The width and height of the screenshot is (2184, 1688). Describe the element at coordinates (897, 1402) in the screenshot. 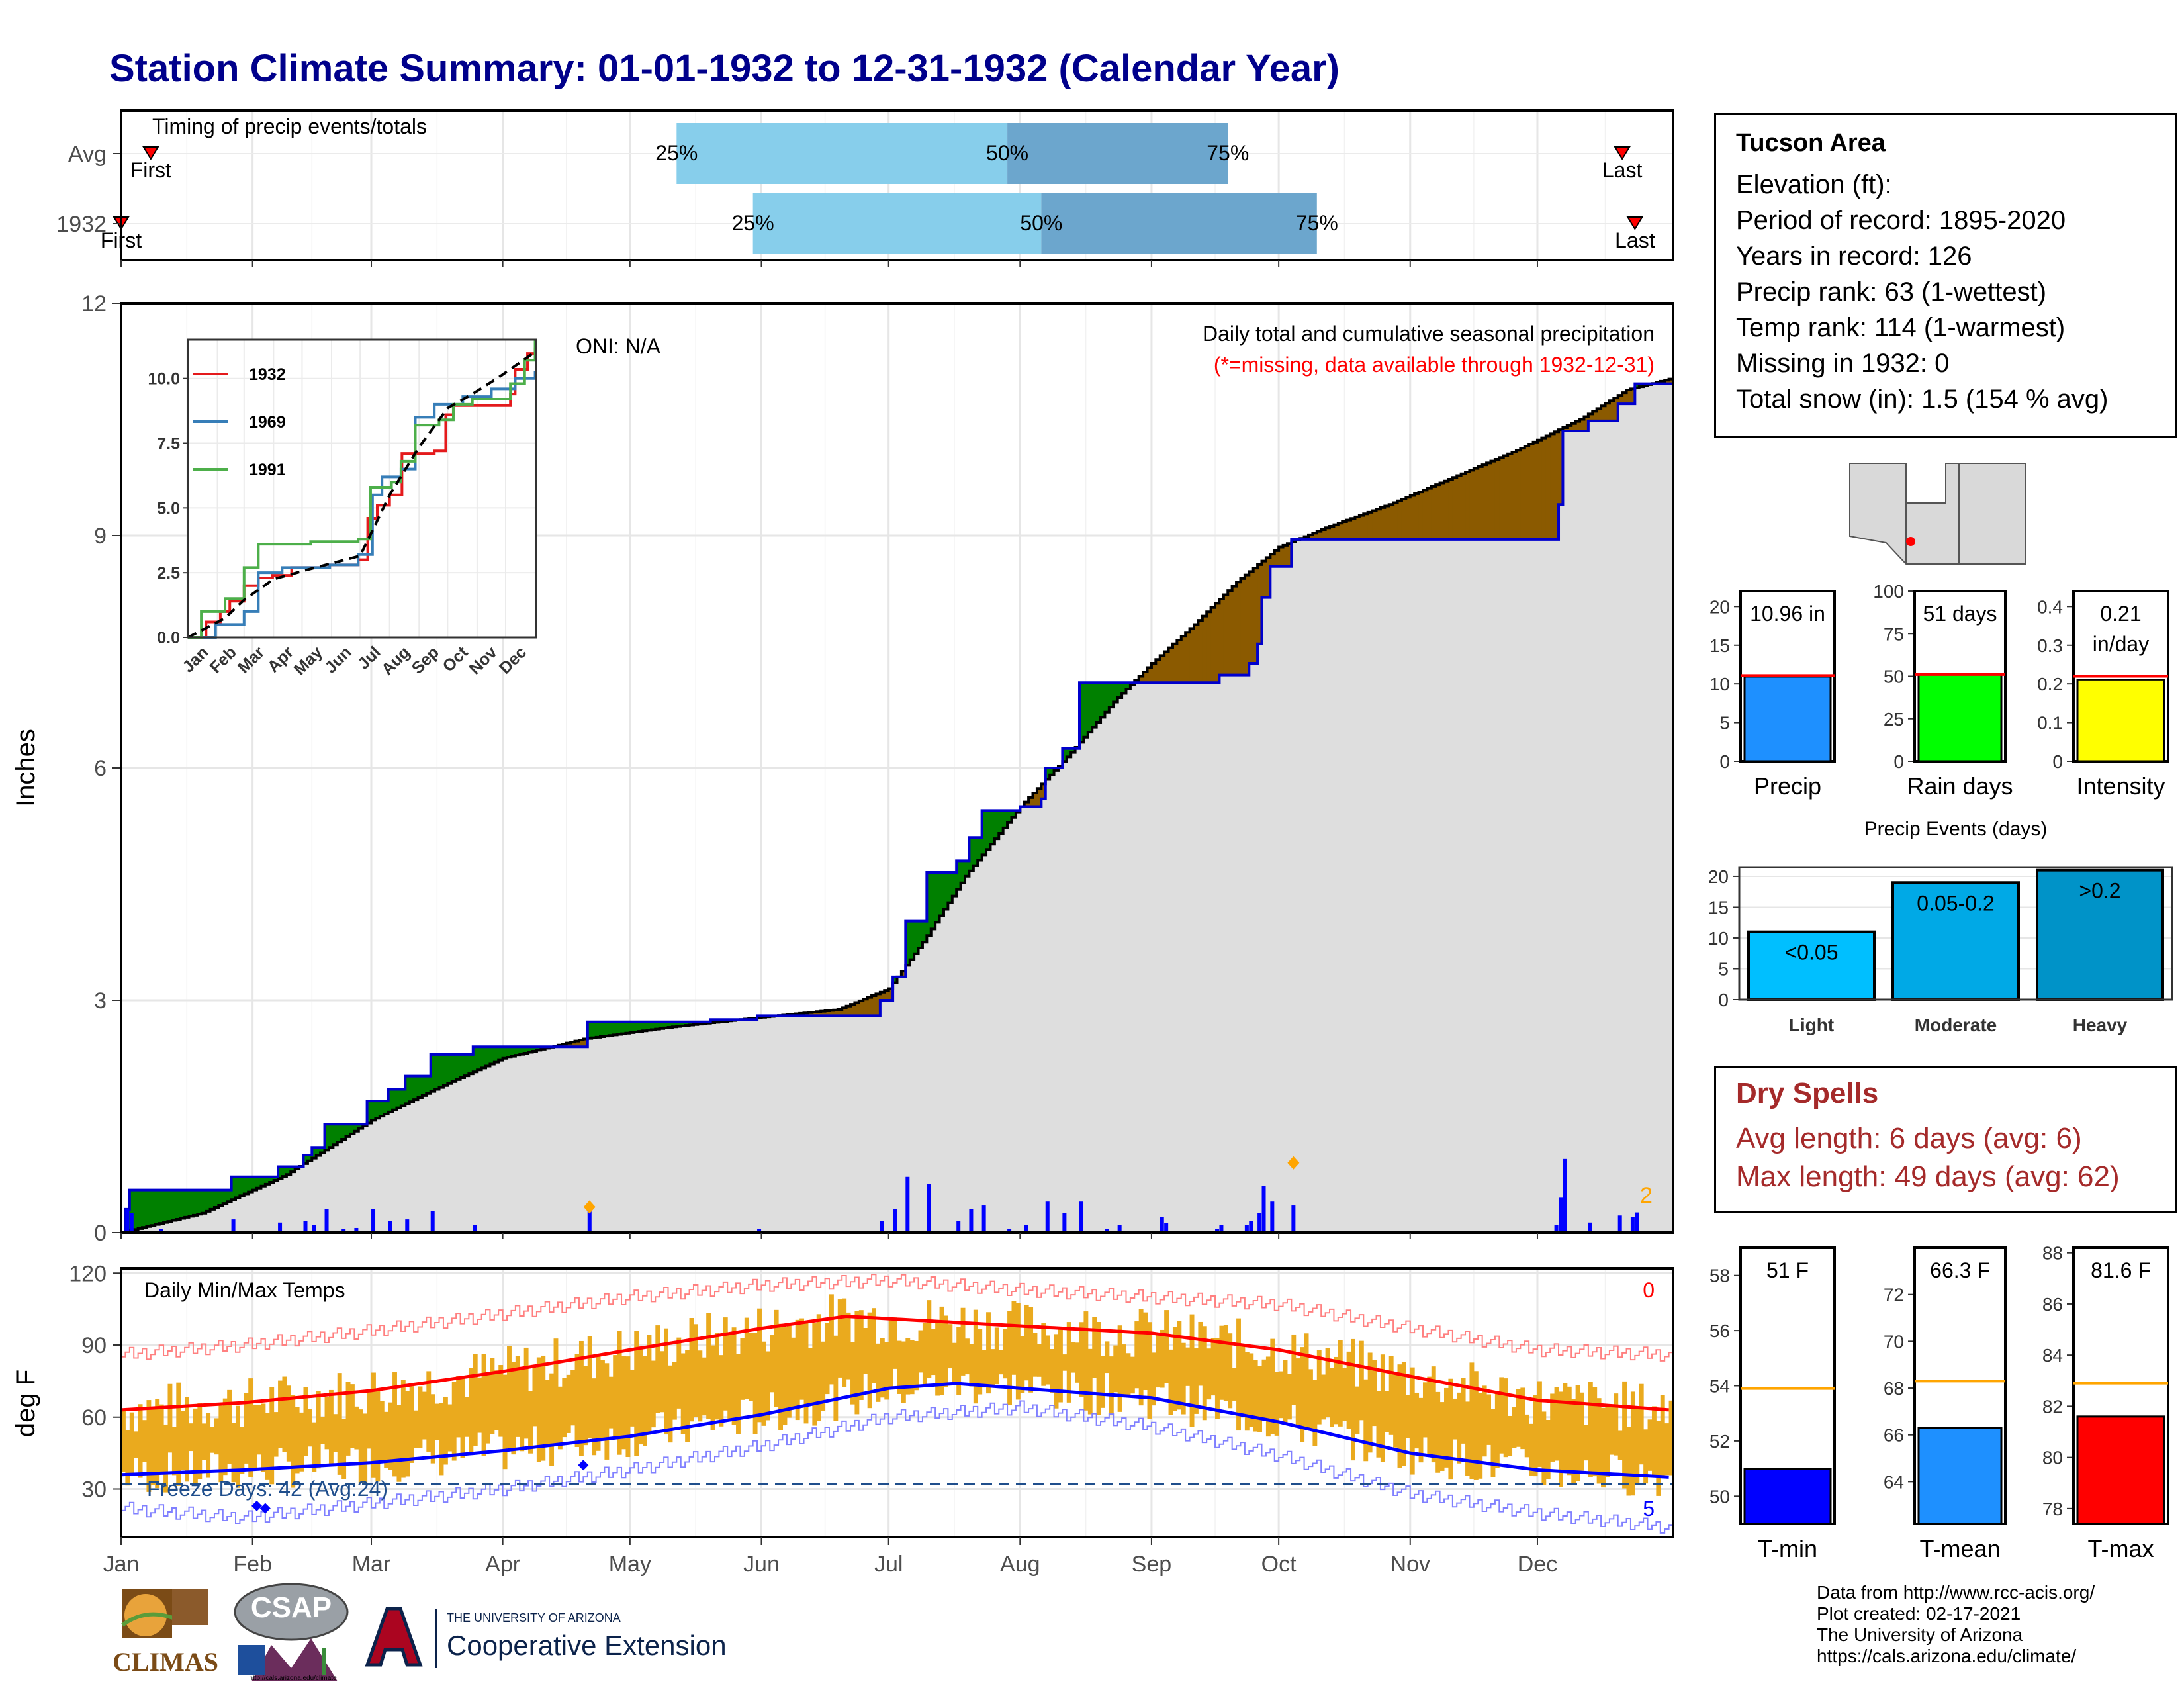

I see `temps-frame` at that location.